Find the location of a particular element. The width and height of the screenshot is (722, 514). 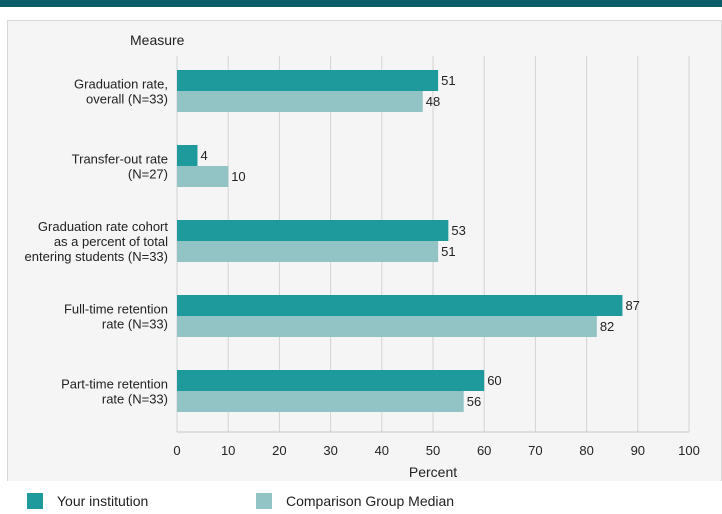

data-label-s1-c3: 82 is located at coordinates (607, 326).